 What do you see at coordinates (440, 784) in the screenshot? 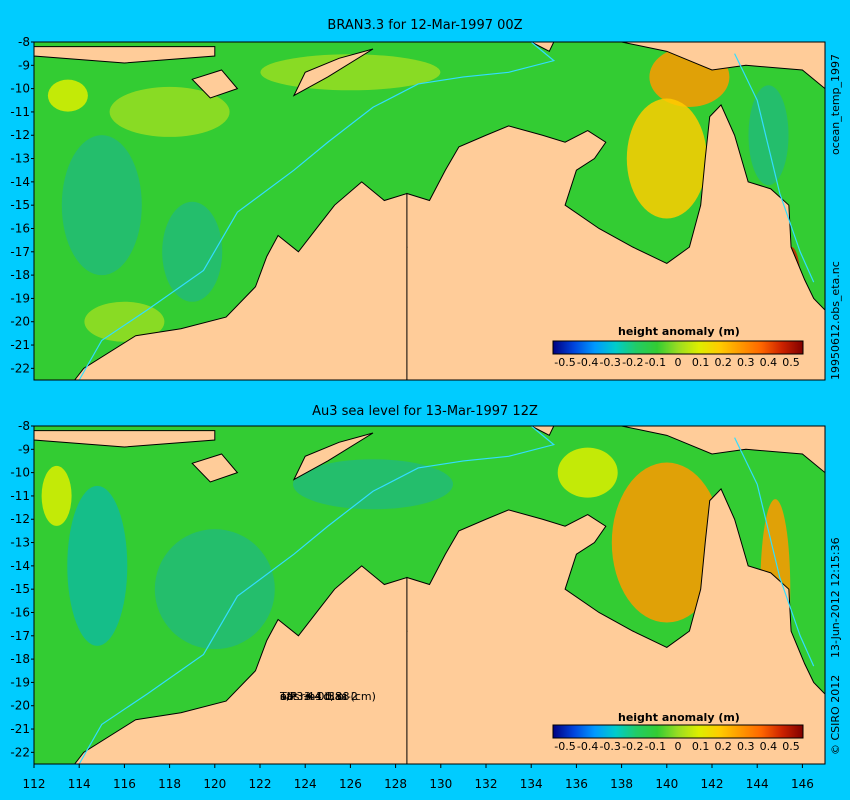
I see `lon-tick-label: 130` at bounding box center [440, 784].